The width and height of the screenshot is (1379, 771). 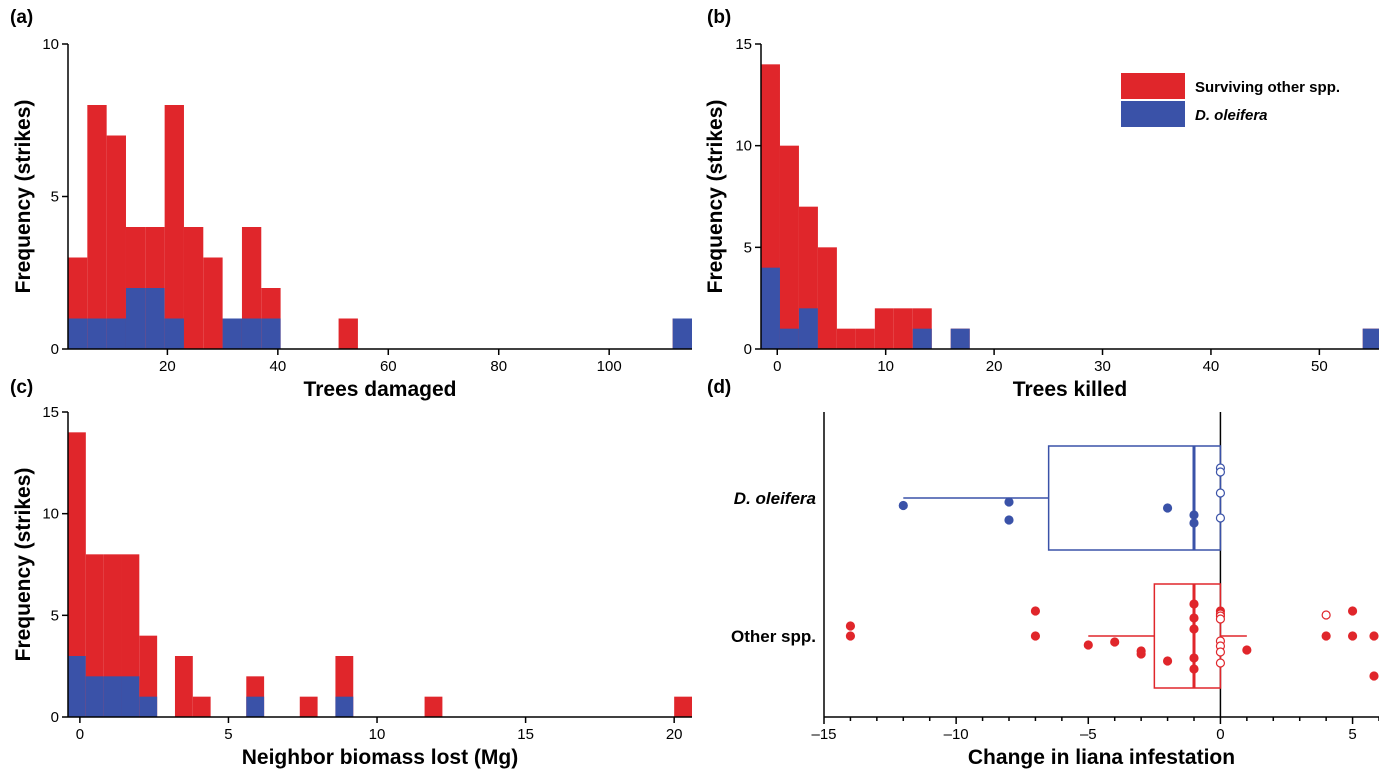 I want to click on panel-label: (a), so click(x=21, y=17).